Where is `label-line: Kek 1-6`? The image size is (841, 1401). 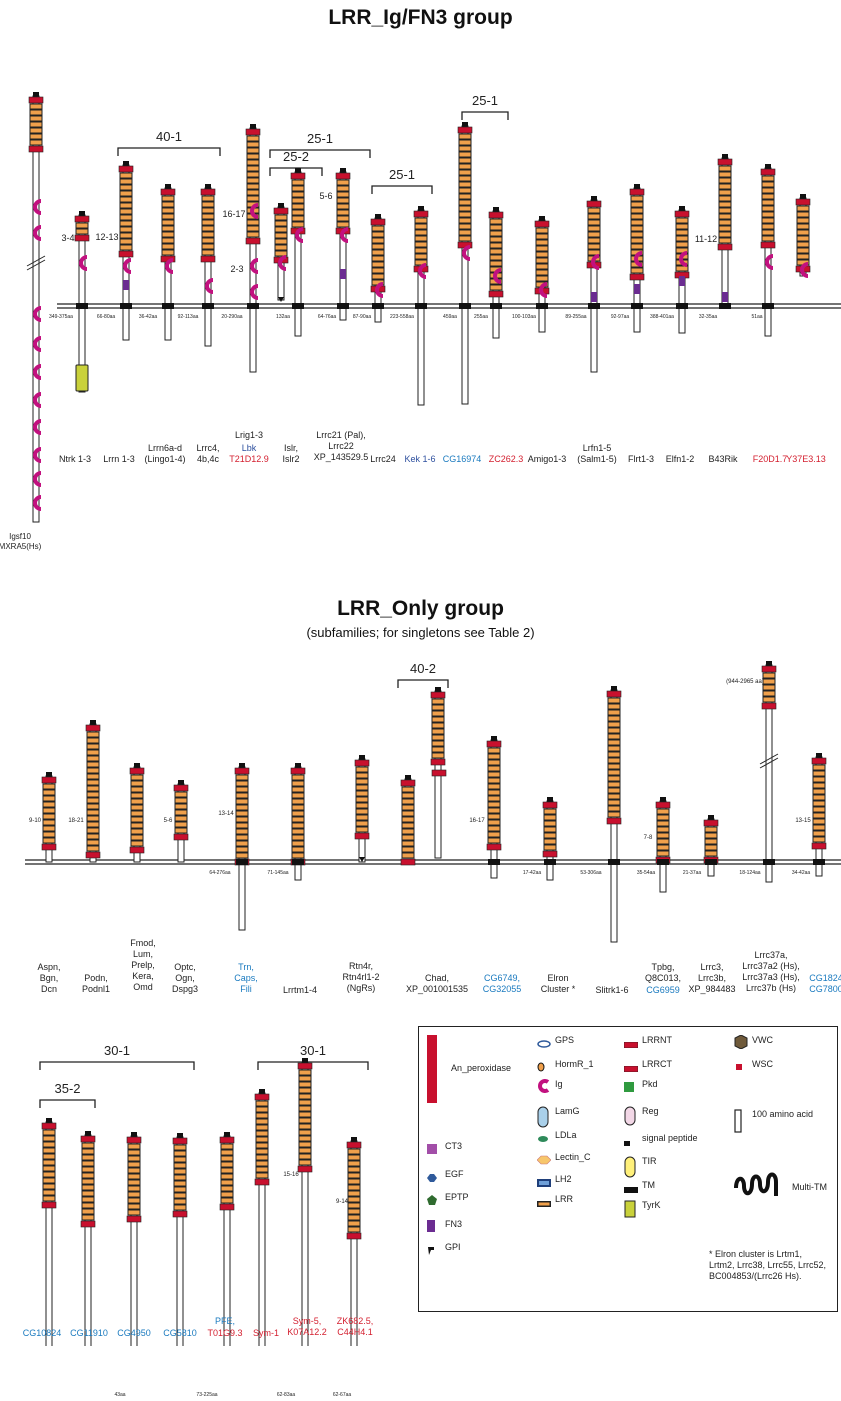 label-line: Kek 1-6 is located at coordinates (420, 459).